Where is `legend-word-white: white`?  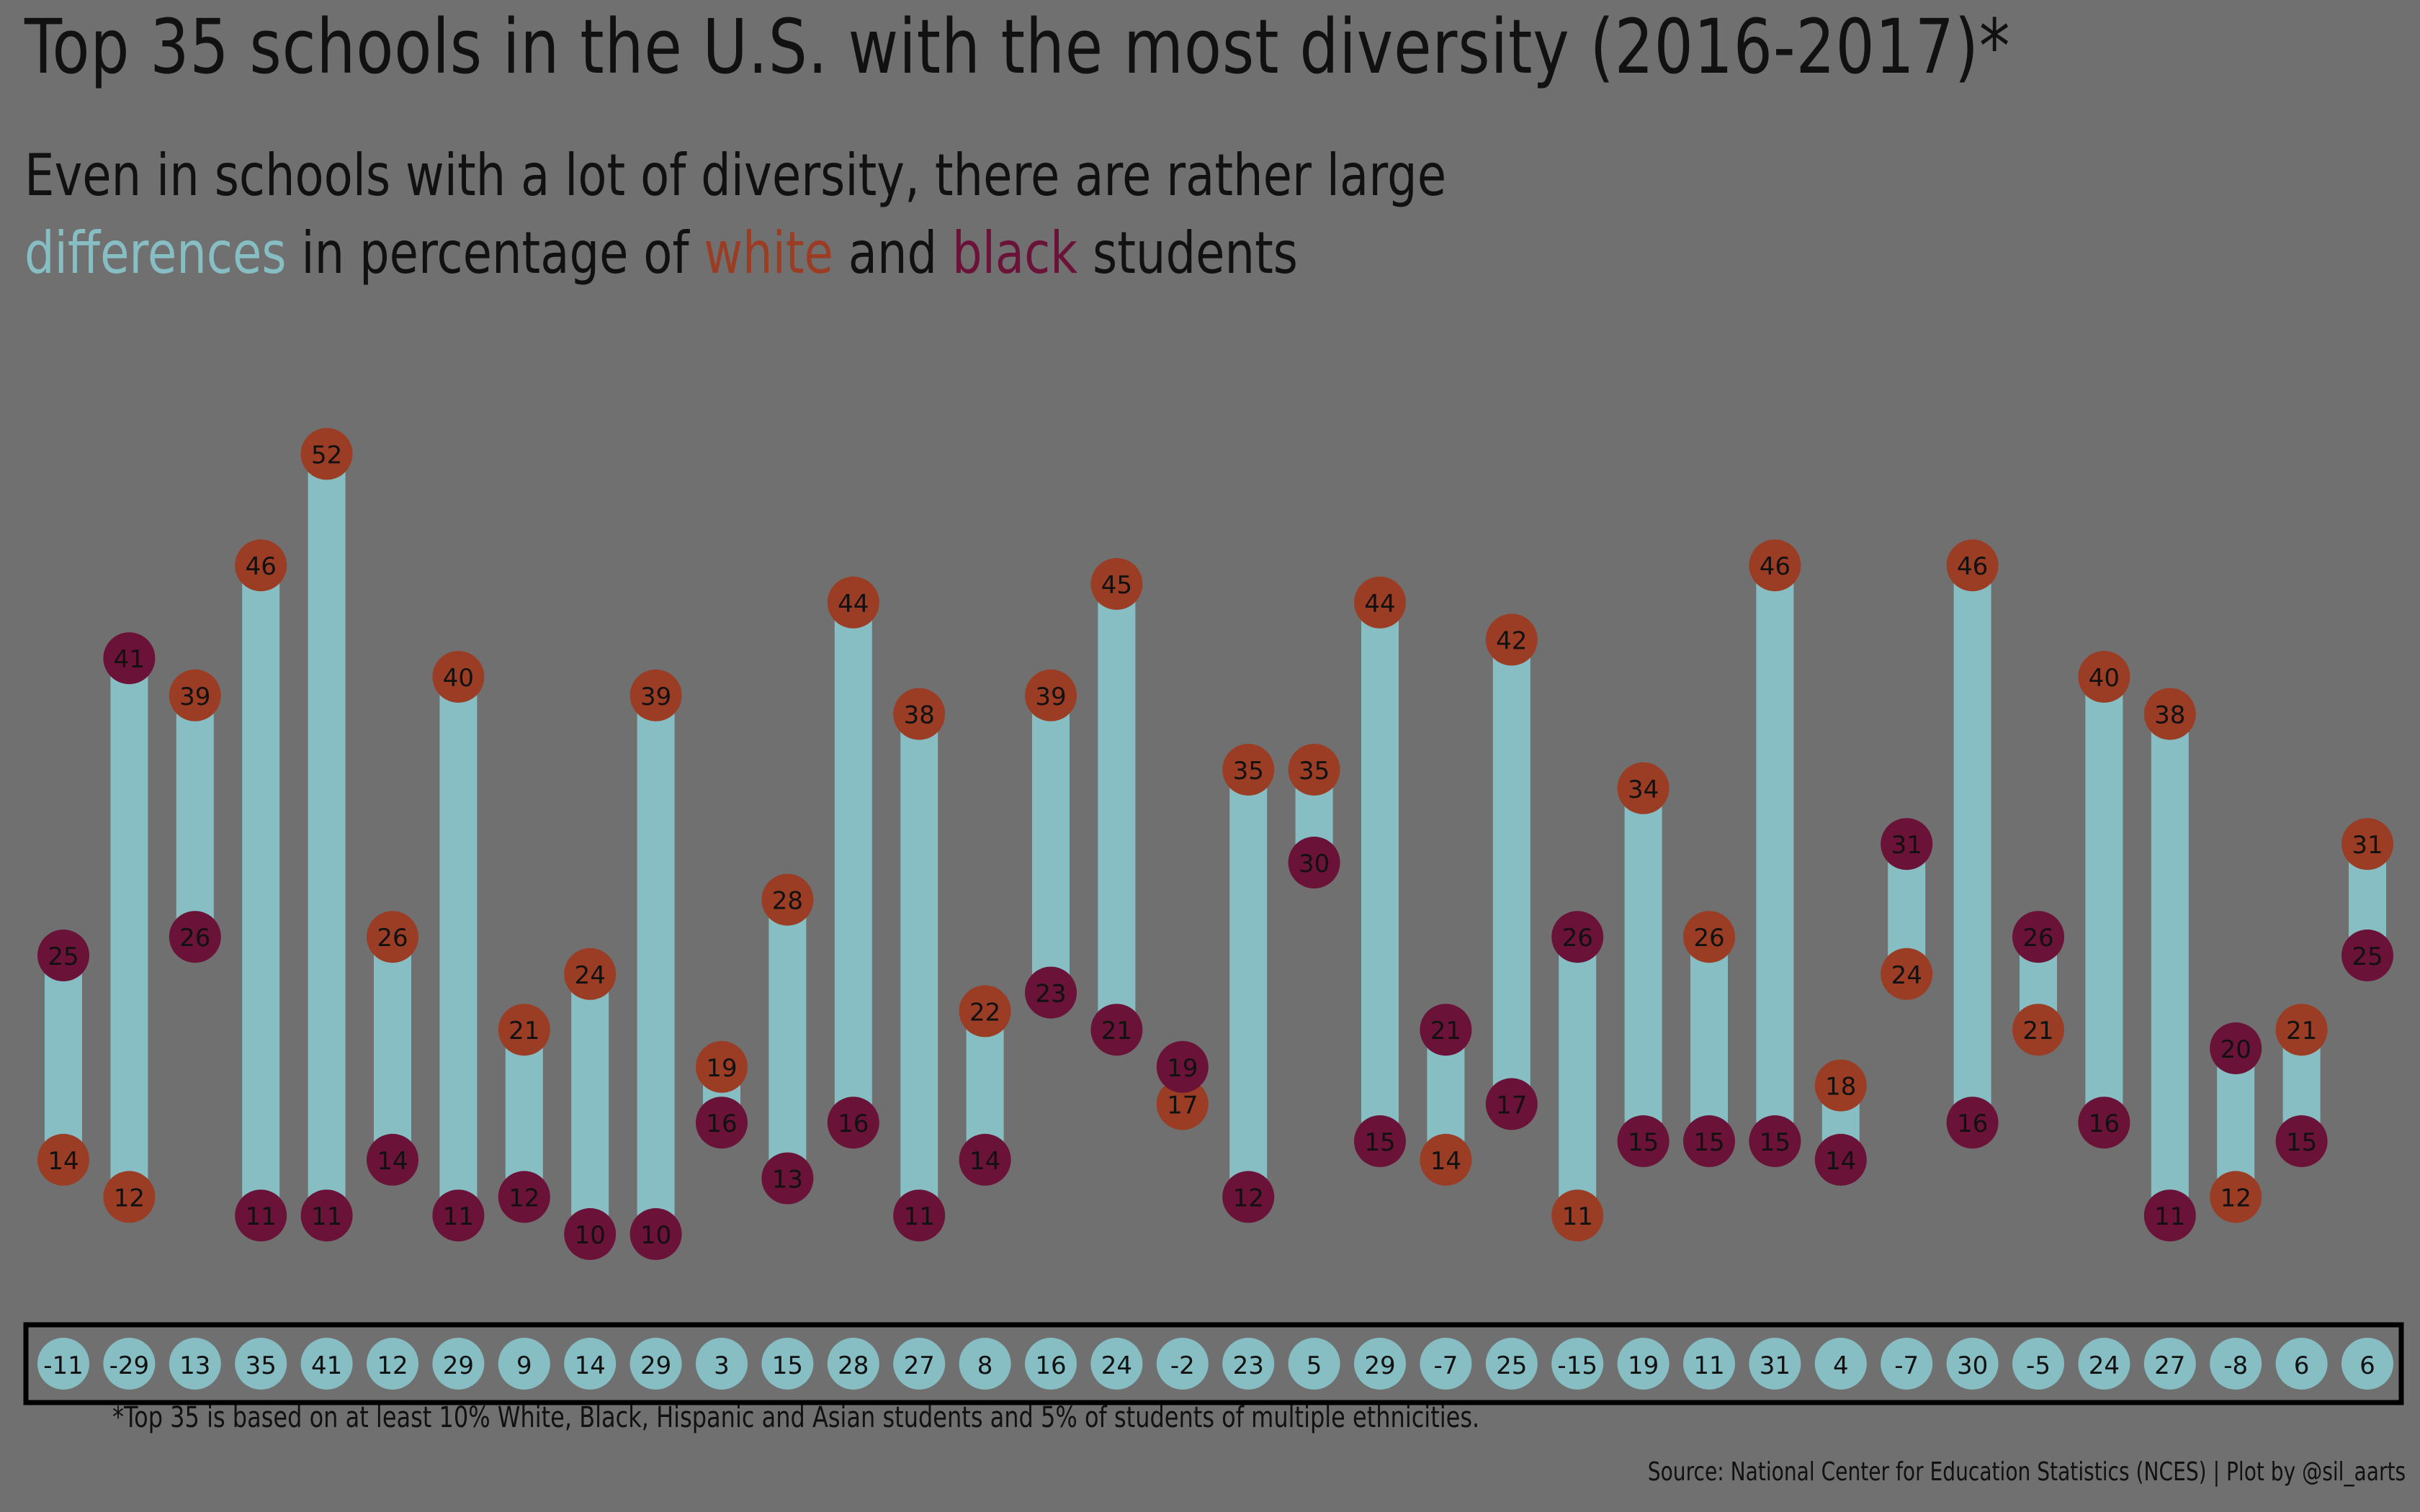 legend-word-white: white is located at coordinates (768, 253).